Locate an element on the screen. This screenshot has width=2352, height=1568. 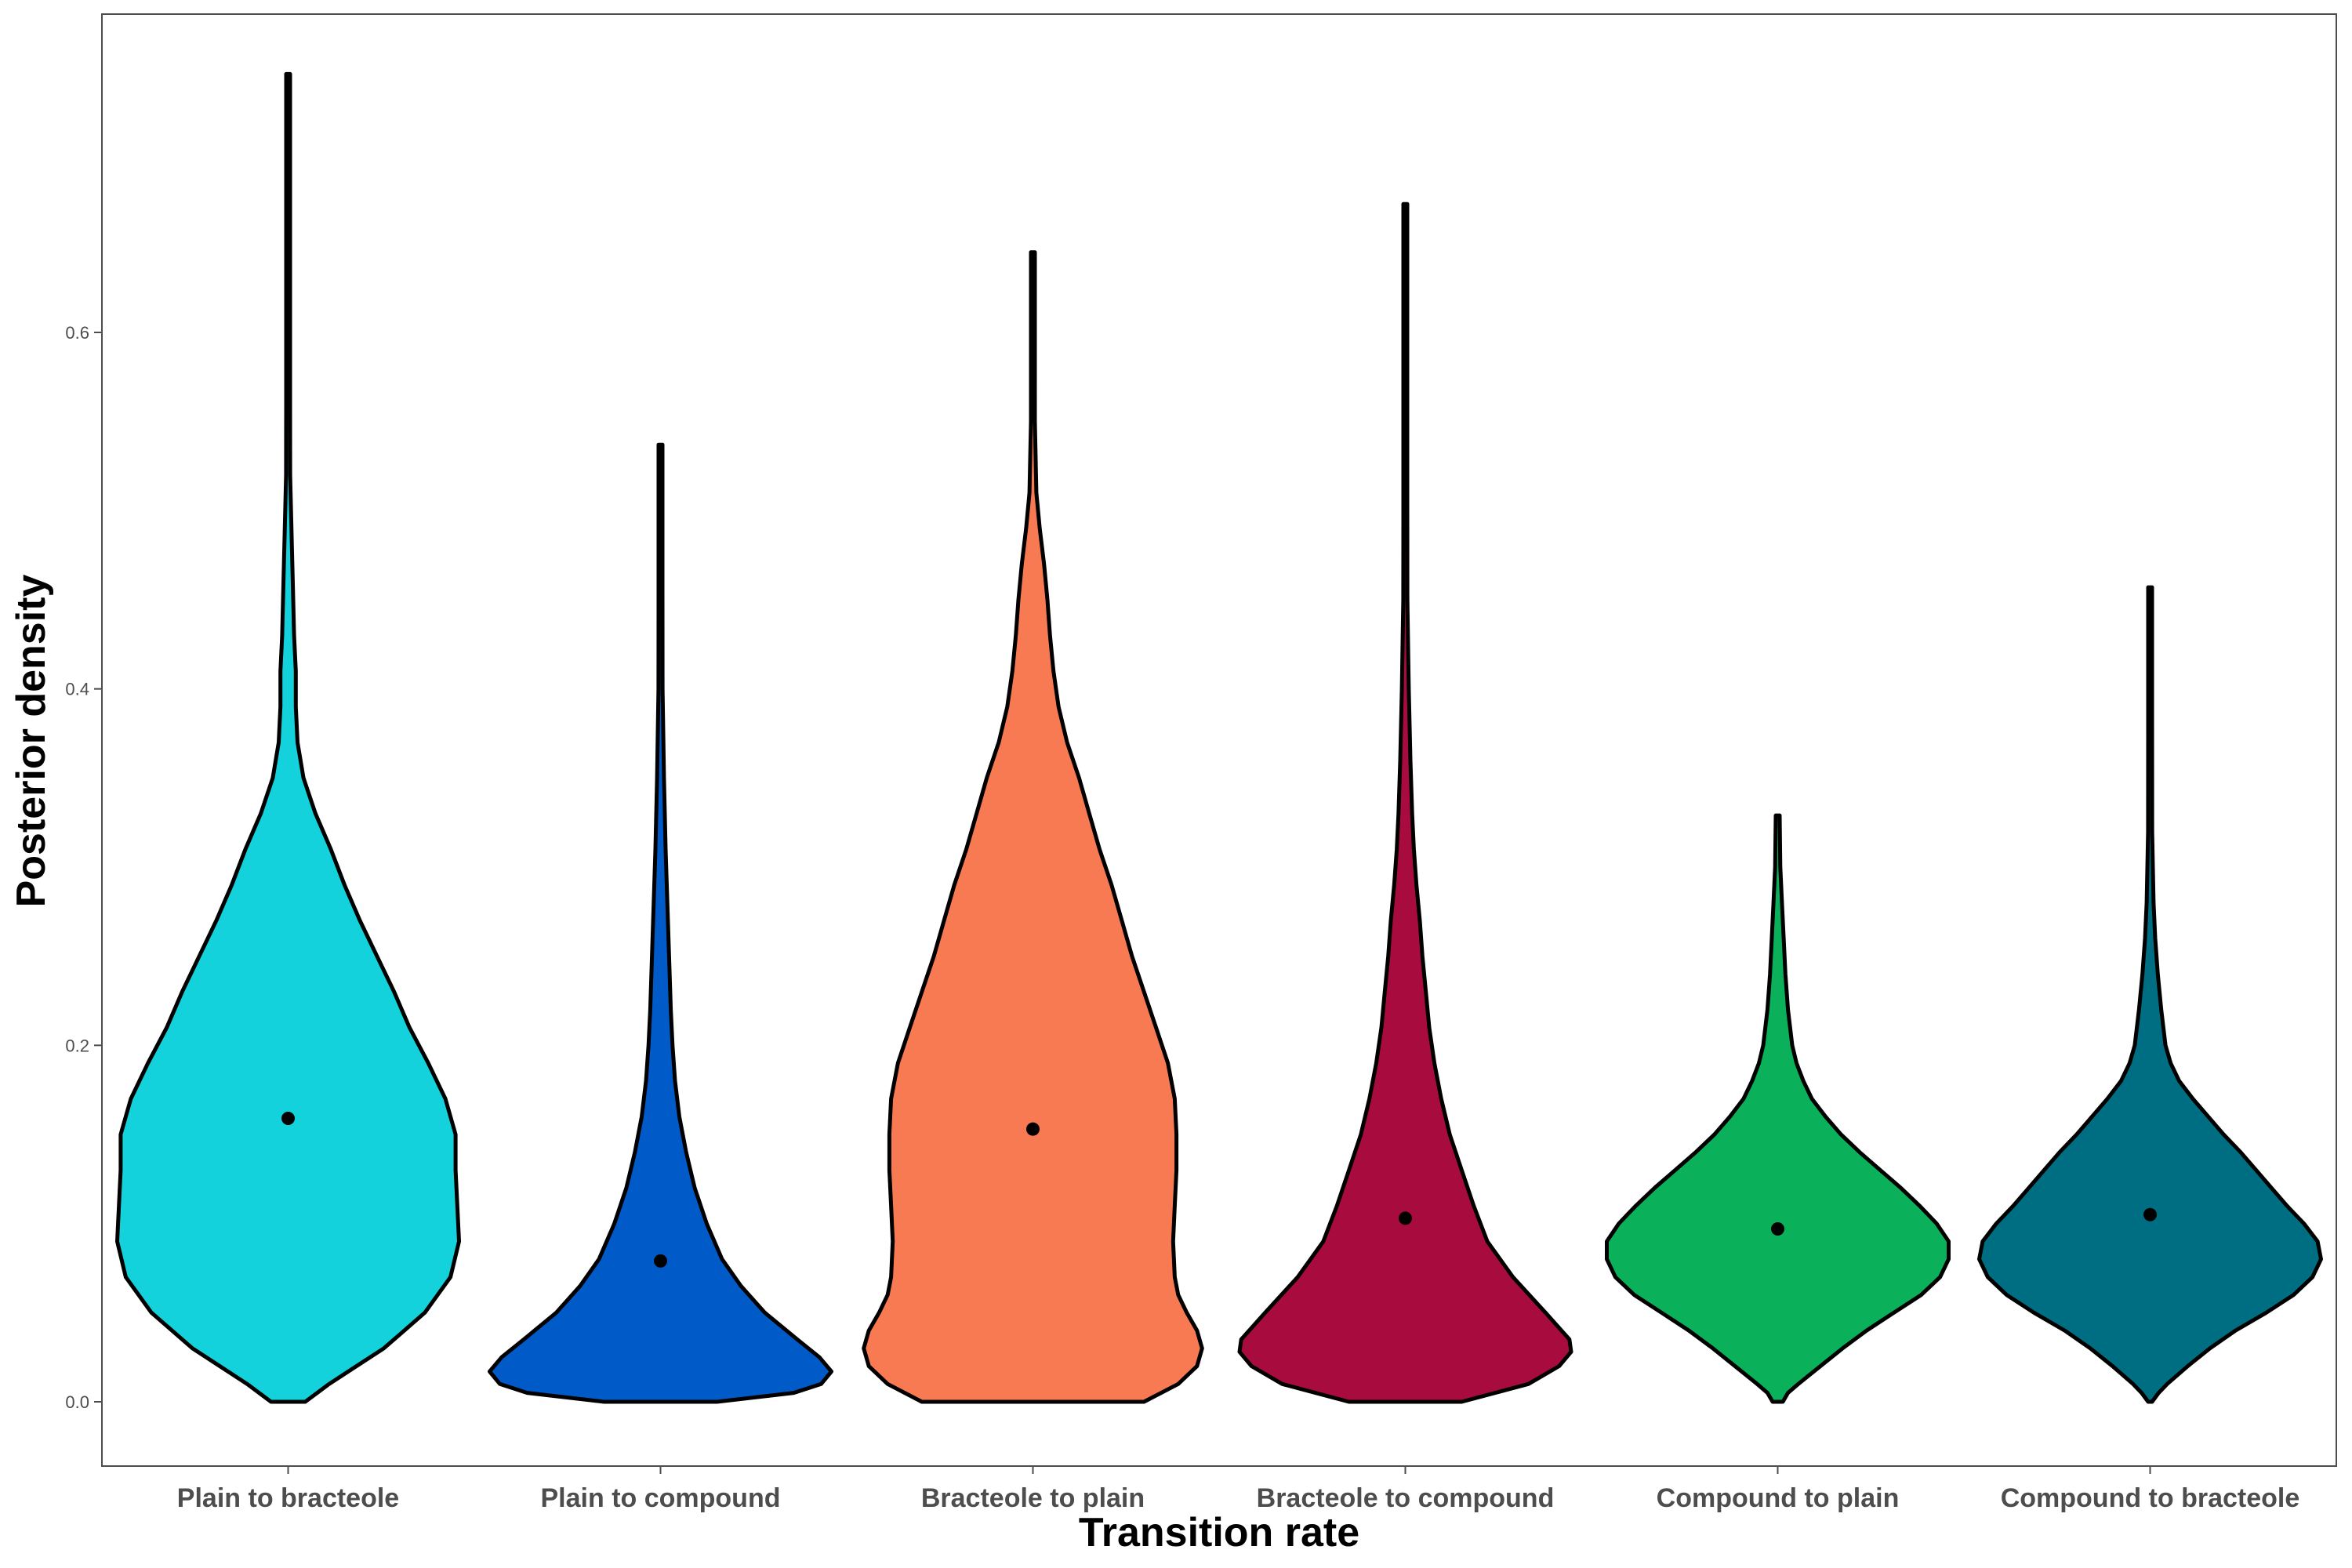
y-tick-label: 0.6 is located at coordinates (77, 333).